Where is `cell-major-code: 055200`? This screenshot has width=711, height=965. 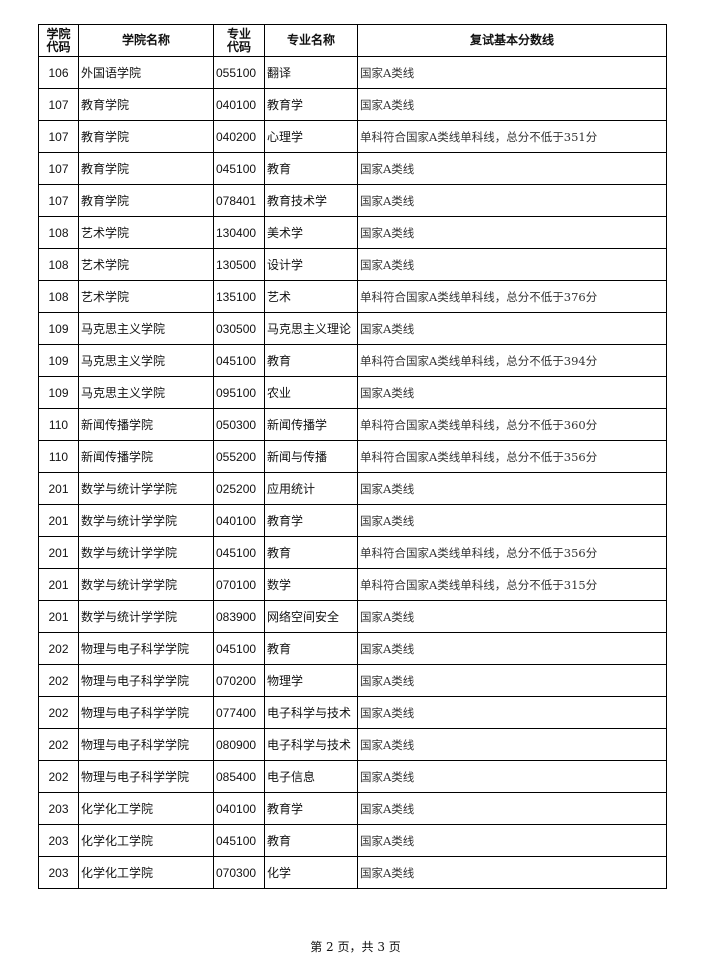
cell-major-code: 055200 is located at coordinates (239, 456).